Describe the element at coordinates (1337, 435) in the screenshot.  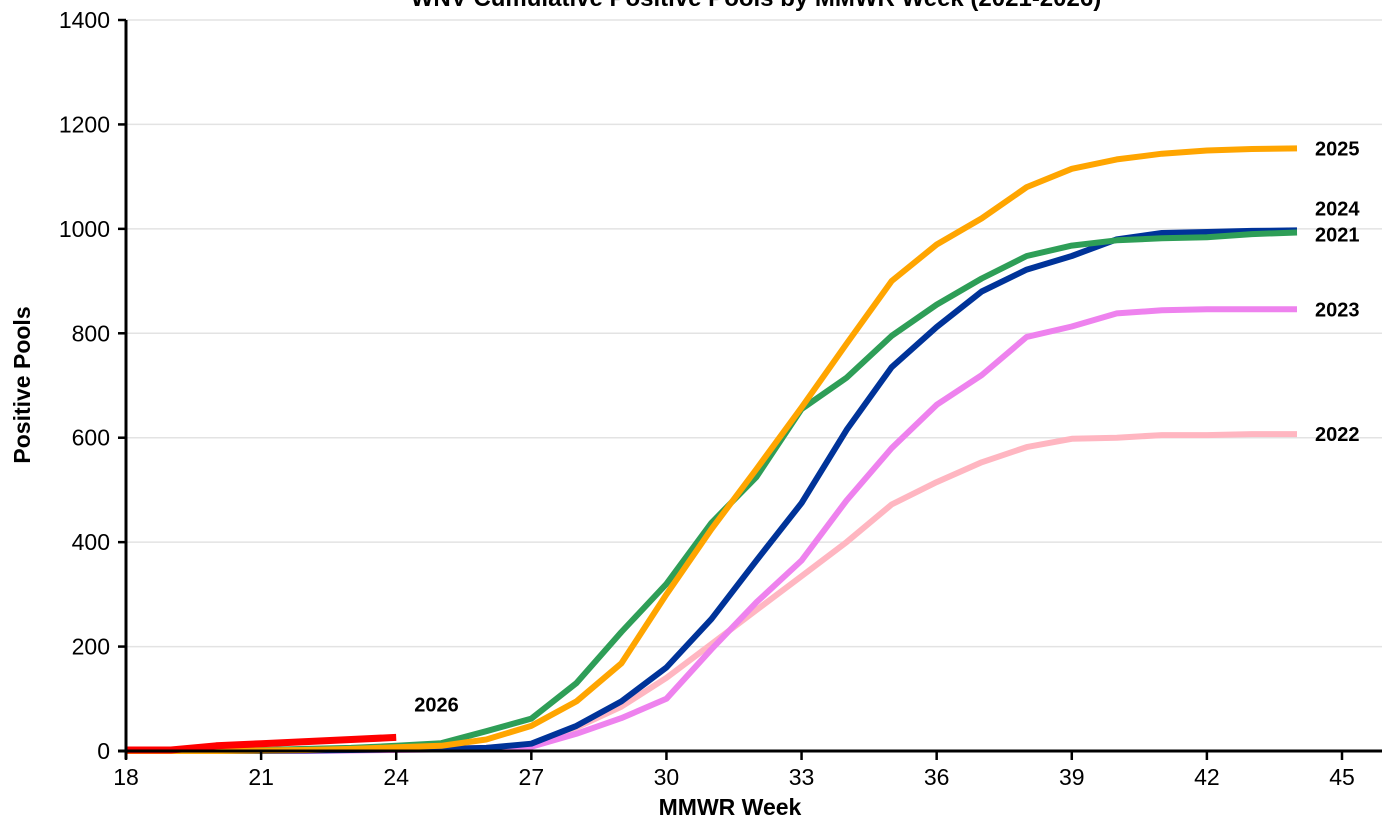
I see `series-label-2022: 2022` at that location.